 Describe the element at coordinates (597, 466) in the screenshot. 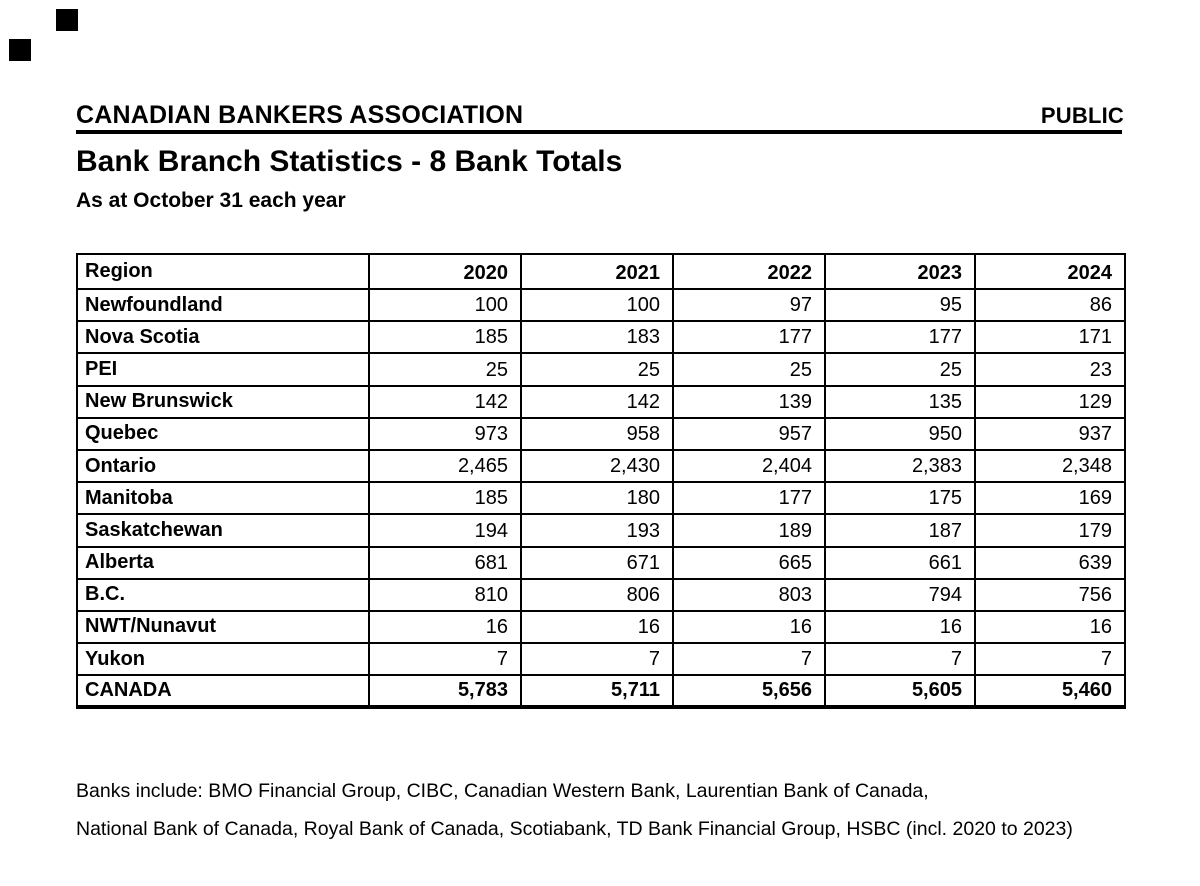

I see `branch-count-cell: 2,430` at that location.